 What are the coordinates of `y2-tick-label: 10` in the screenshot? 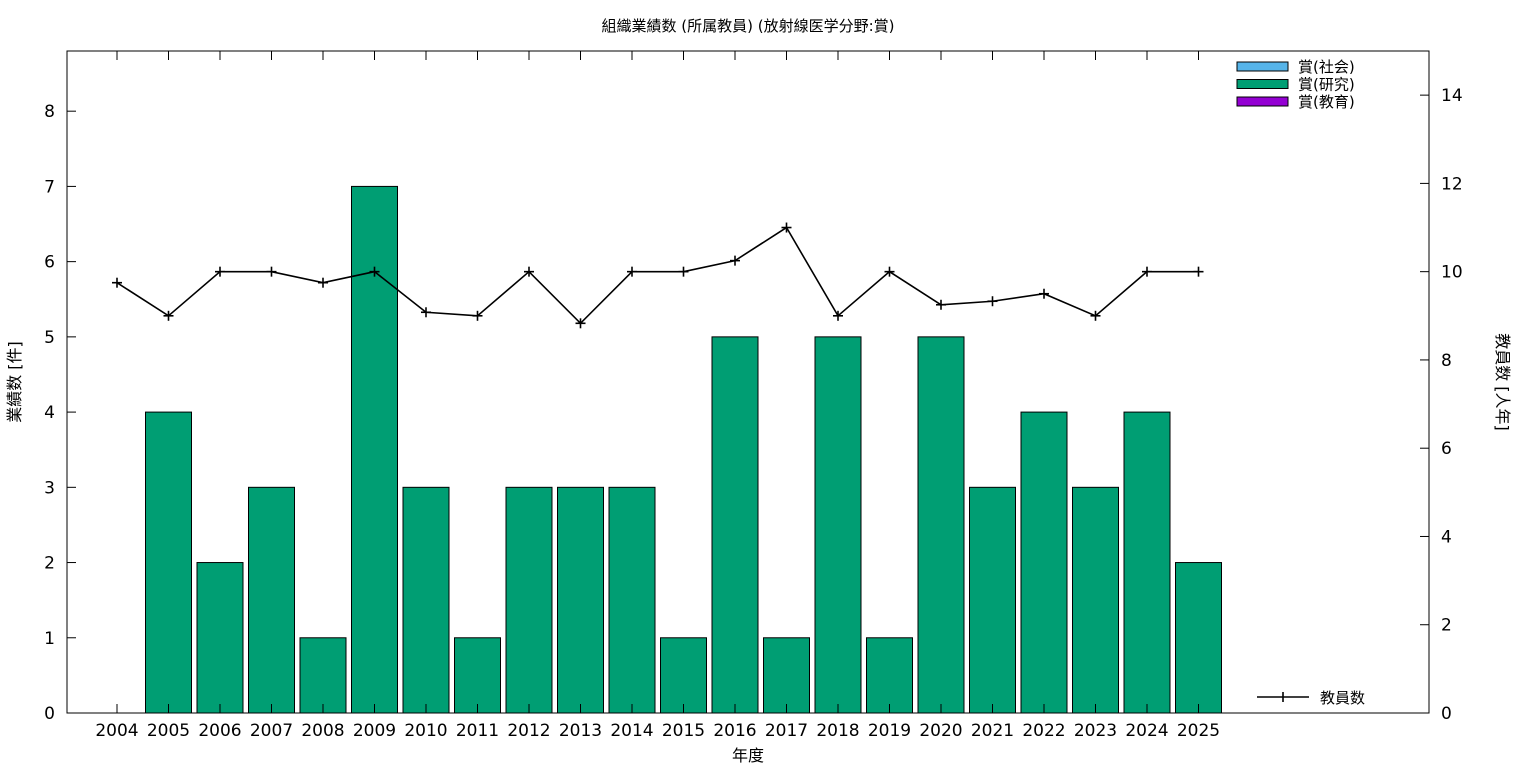 It's located at (1452, 273).